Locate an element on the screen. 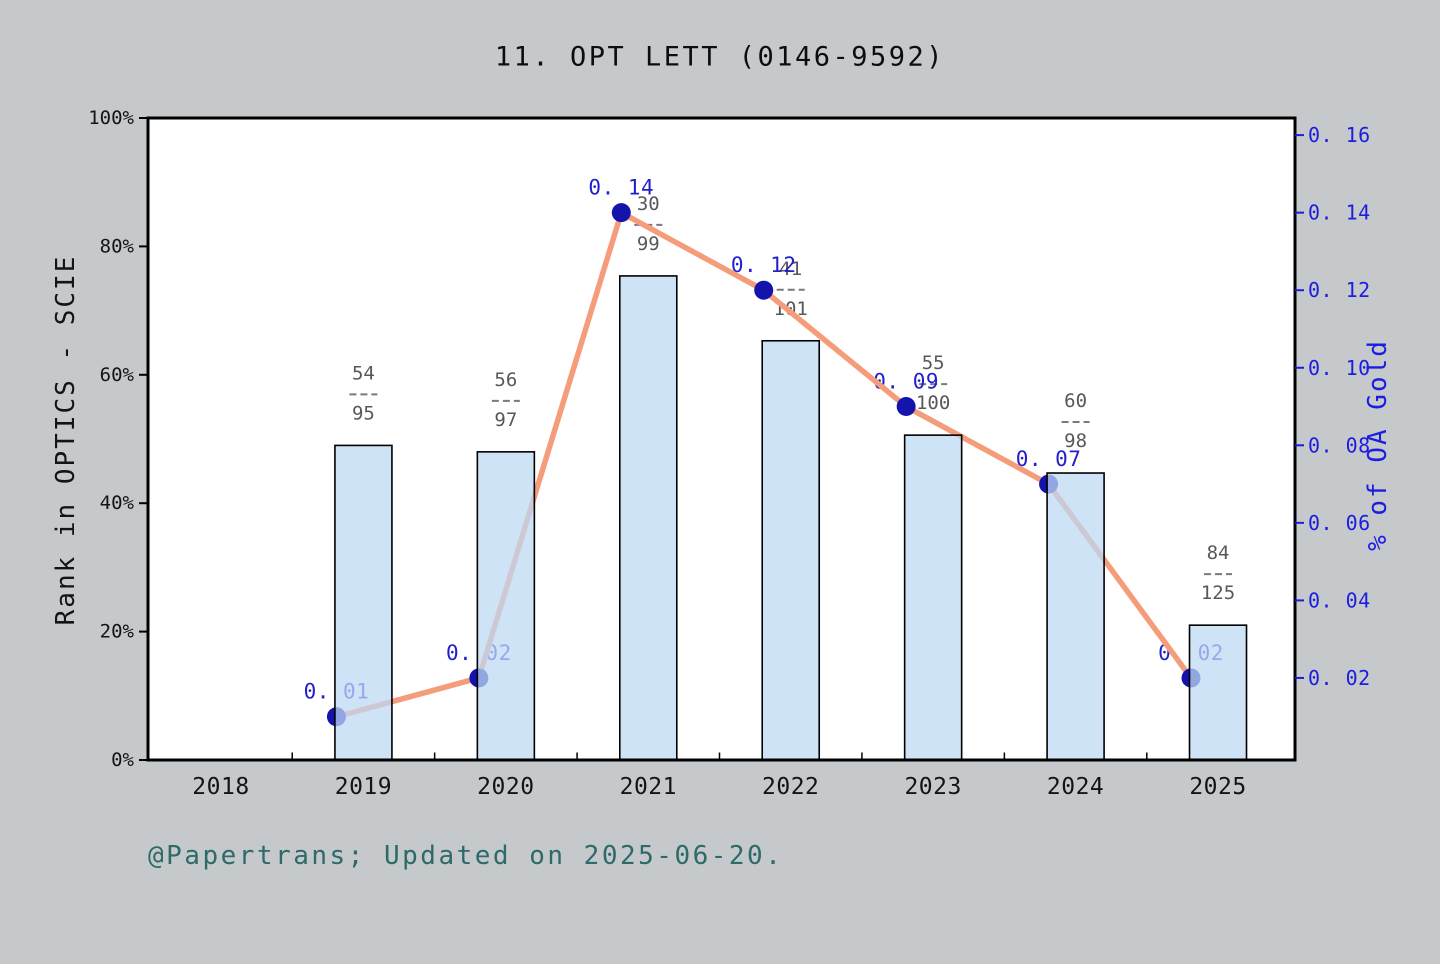 Image resolution: width=1440 pixels, height=964 pixels. right-axis-title: % of OA Gold is located at coordinates (1378, 445).